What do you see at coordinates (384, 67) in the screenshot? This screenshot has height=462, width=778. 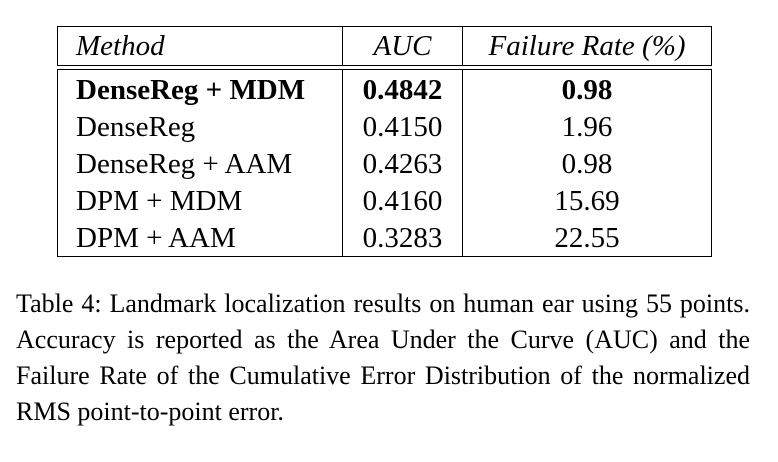 I see `header-rule-gap` at bounding box center [384, 67].